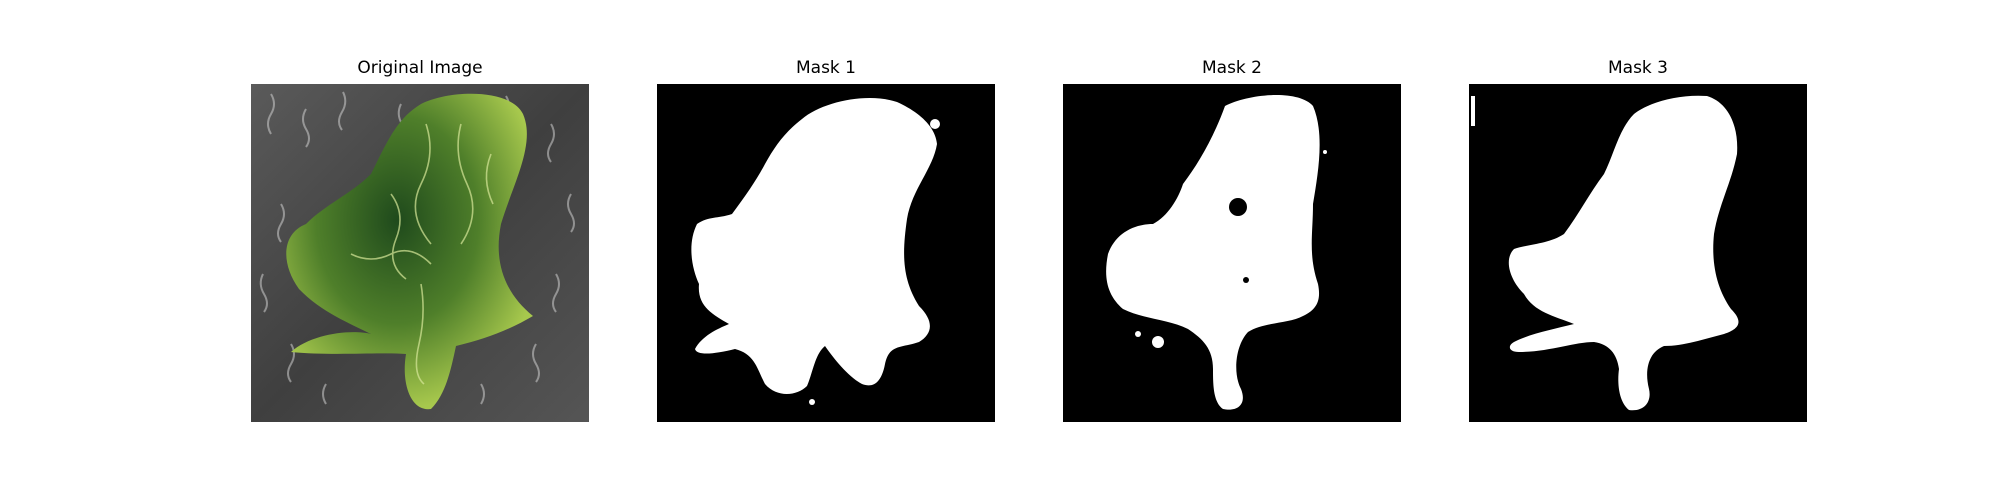 The image size is (2000, 500). Describe the element at coordinates (1637, 68) in the screenshot. I see `panel-title: Mask 3` at that location.